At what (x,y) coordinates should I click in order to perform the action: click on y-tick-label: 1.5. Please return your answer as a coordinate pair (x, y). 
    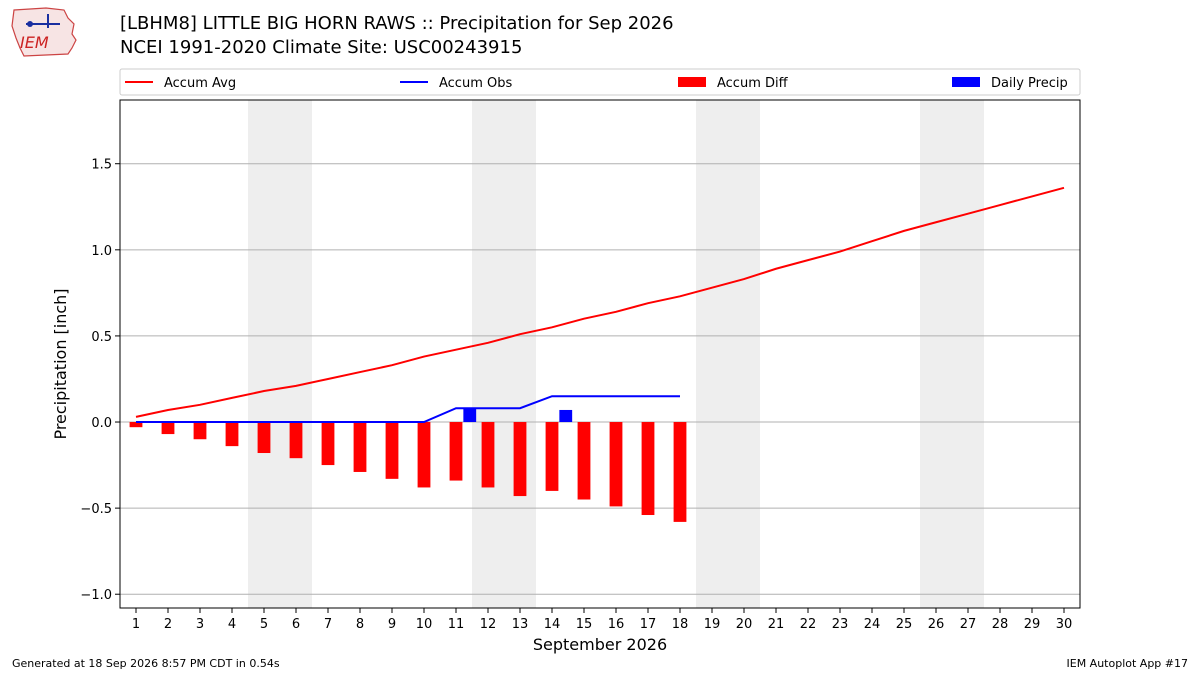
    Looking at the image, I should click on (101, 165).